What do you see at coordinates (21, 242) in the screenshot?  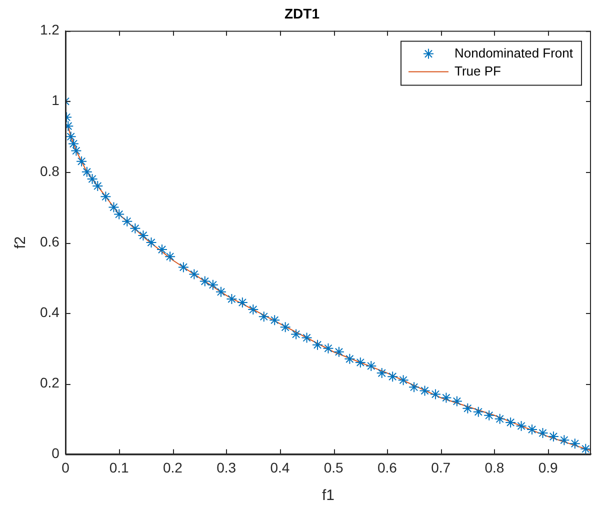 I see `y-axis-title: f2` at bounding box center [21, 242].